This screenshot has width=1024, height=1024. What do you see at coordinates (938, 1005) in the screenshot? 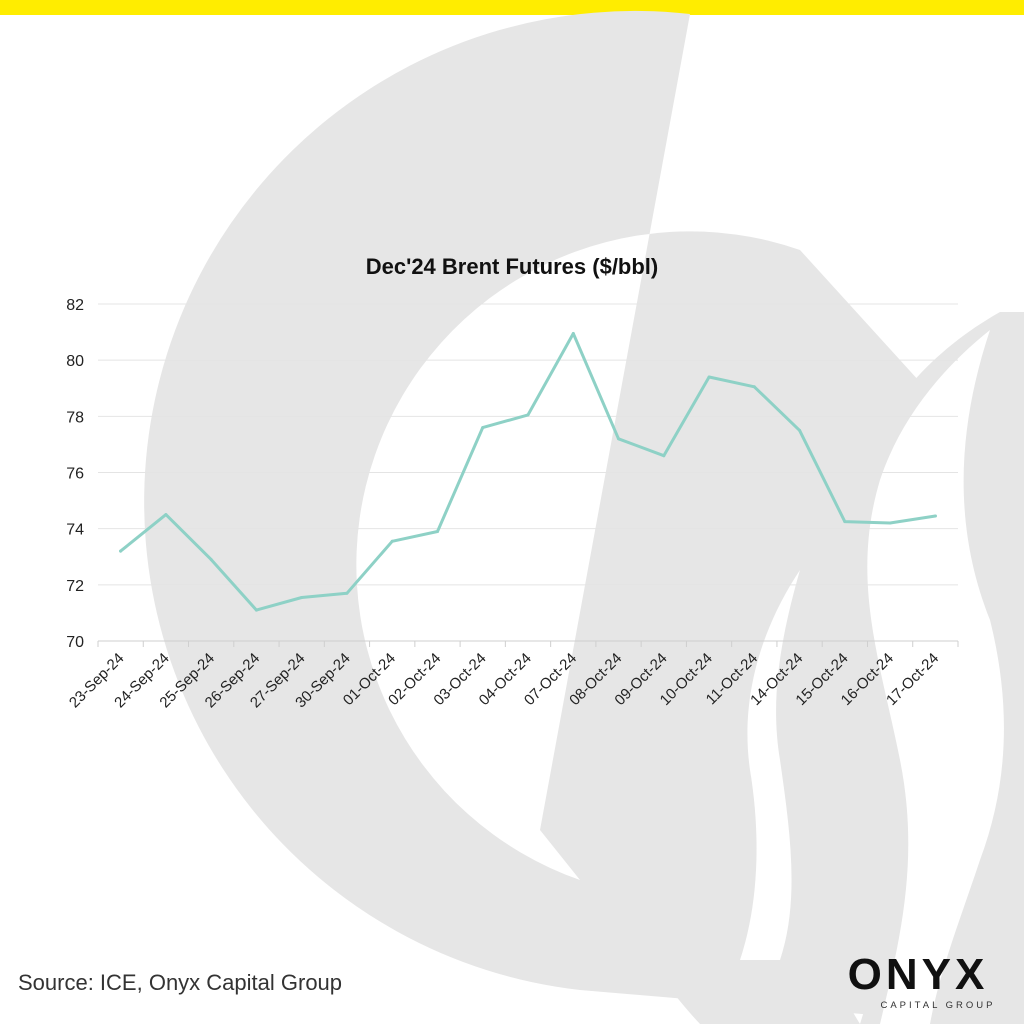
I see `logo-subtitle: CAPITAL GROUP` at bounding box center [938, 1005].